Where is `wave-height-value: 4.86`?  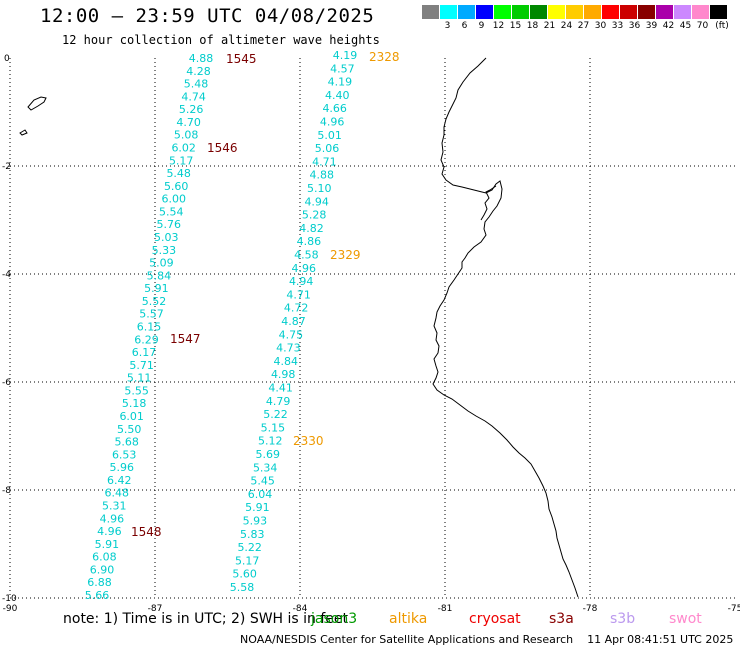
wave-height-value: 4.86 is located at coordinates (309, 241).